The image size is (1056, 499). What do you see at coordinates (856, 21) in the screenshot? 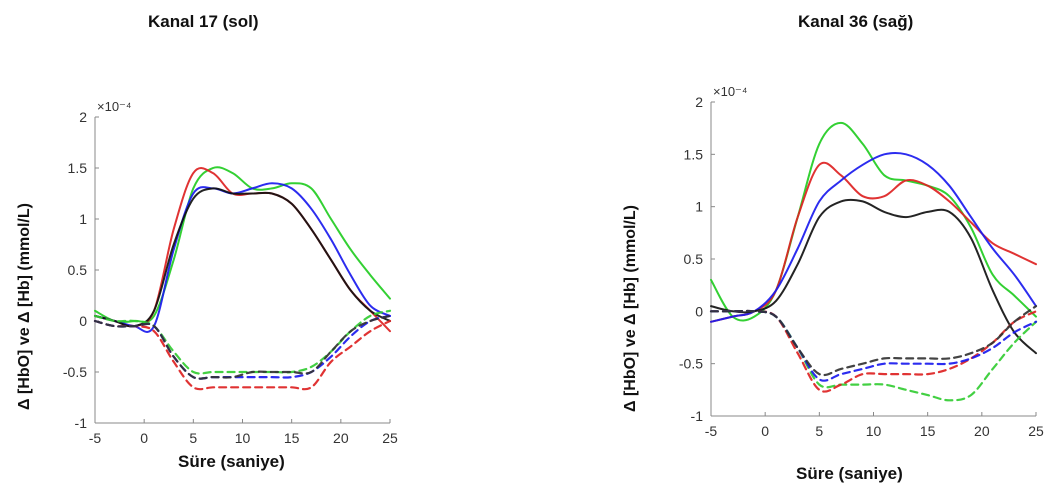
I see `chart-title: Kanal 36 (sağ)` at bounding box center [856, 21].